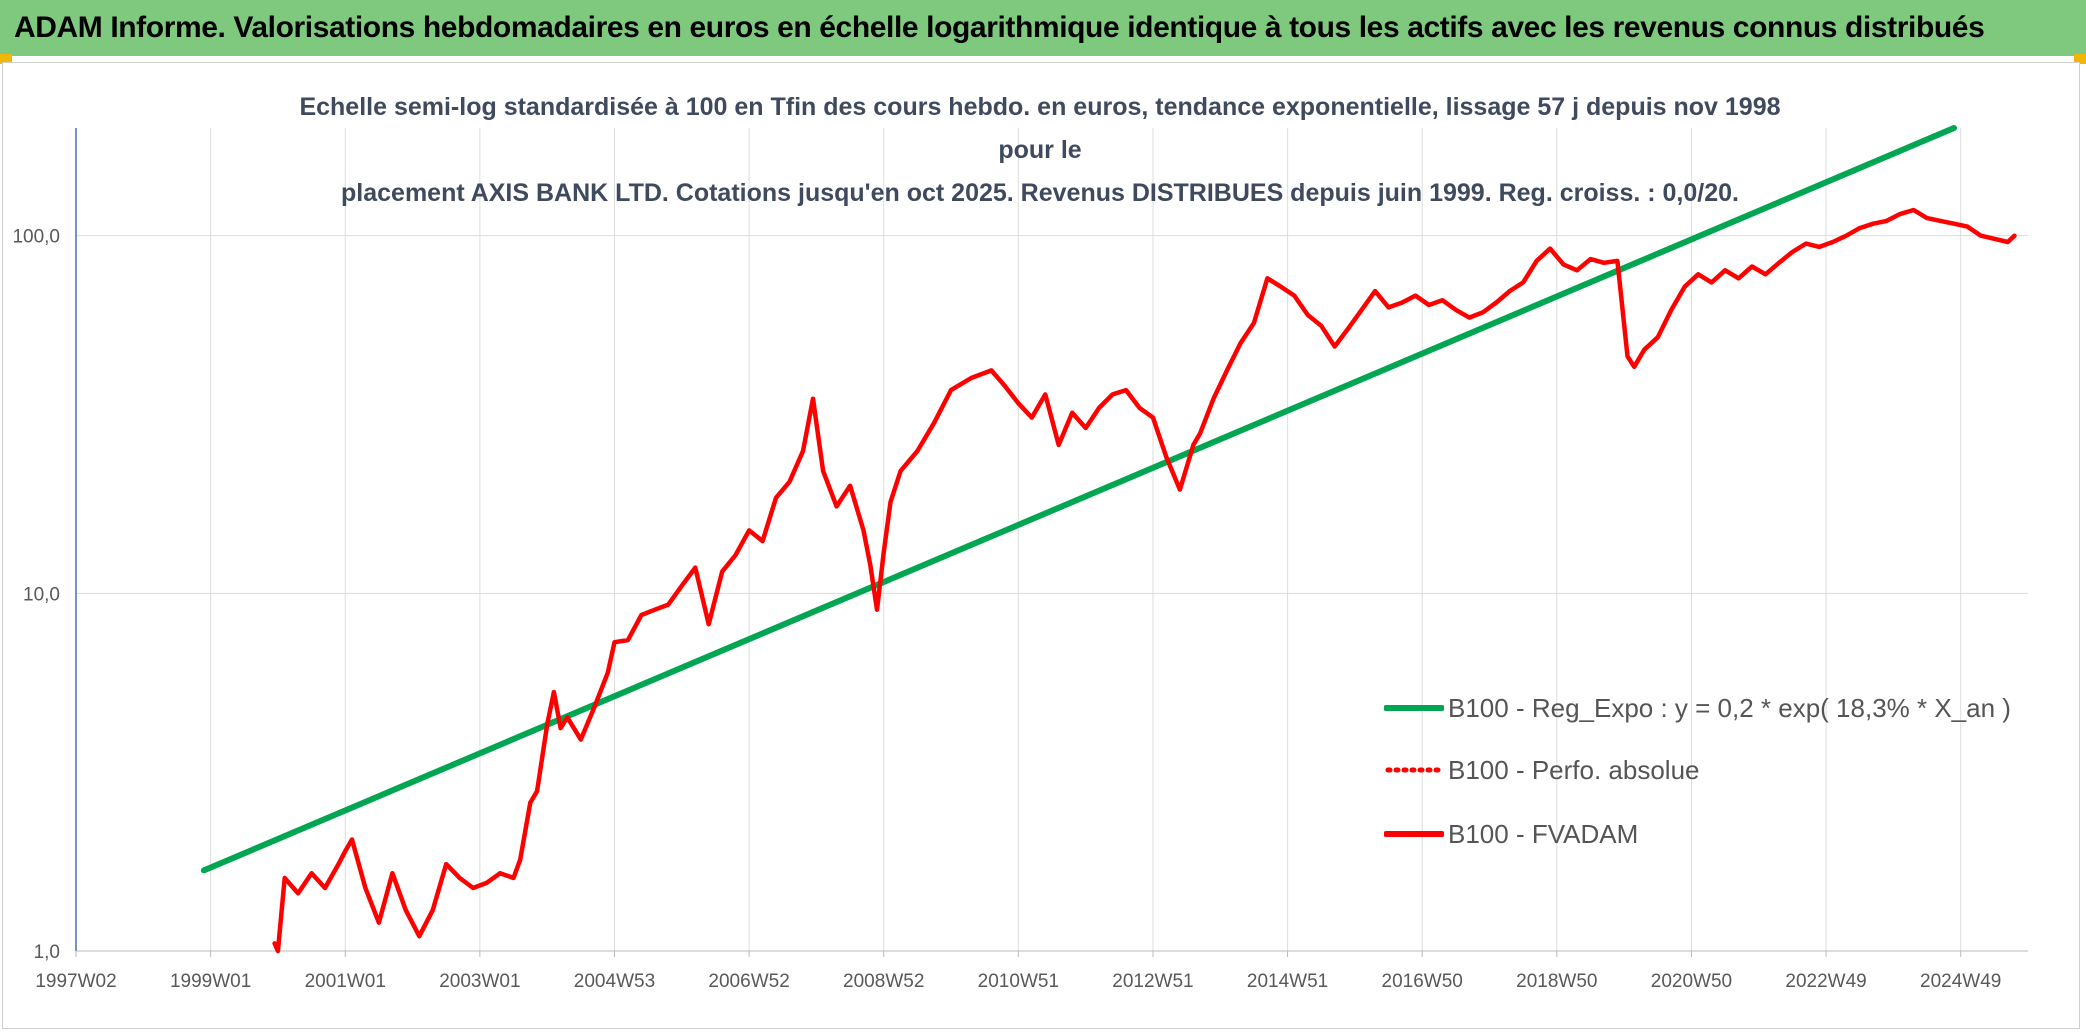  I want to click on legend-swatch-reg-expo, so click(1414, 708).